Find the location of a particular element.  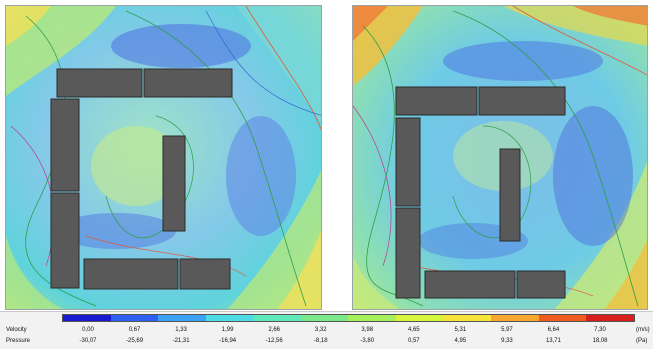

pressure-tick-label: -16,94 is located at coordinates (228, 341).